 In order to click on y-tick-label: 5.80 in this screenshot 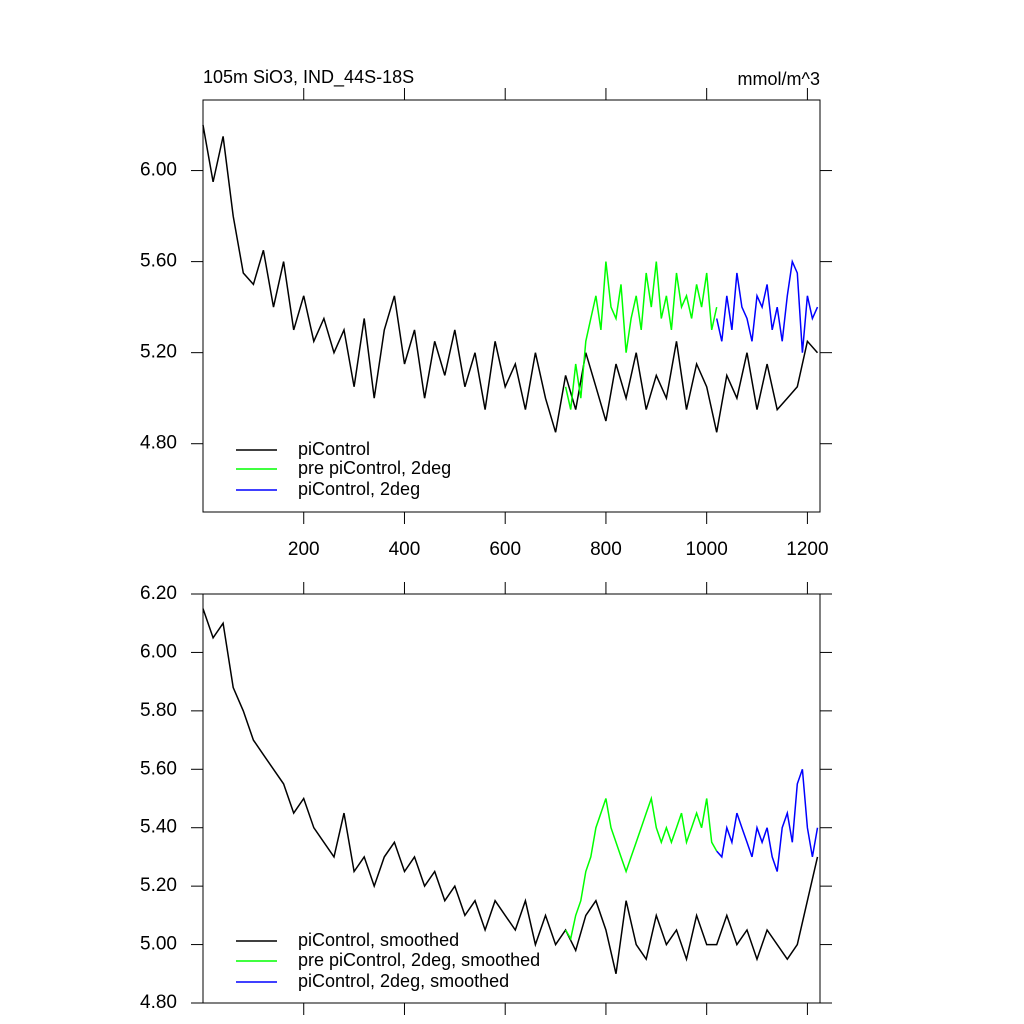, I will do `click(158, 710)`.